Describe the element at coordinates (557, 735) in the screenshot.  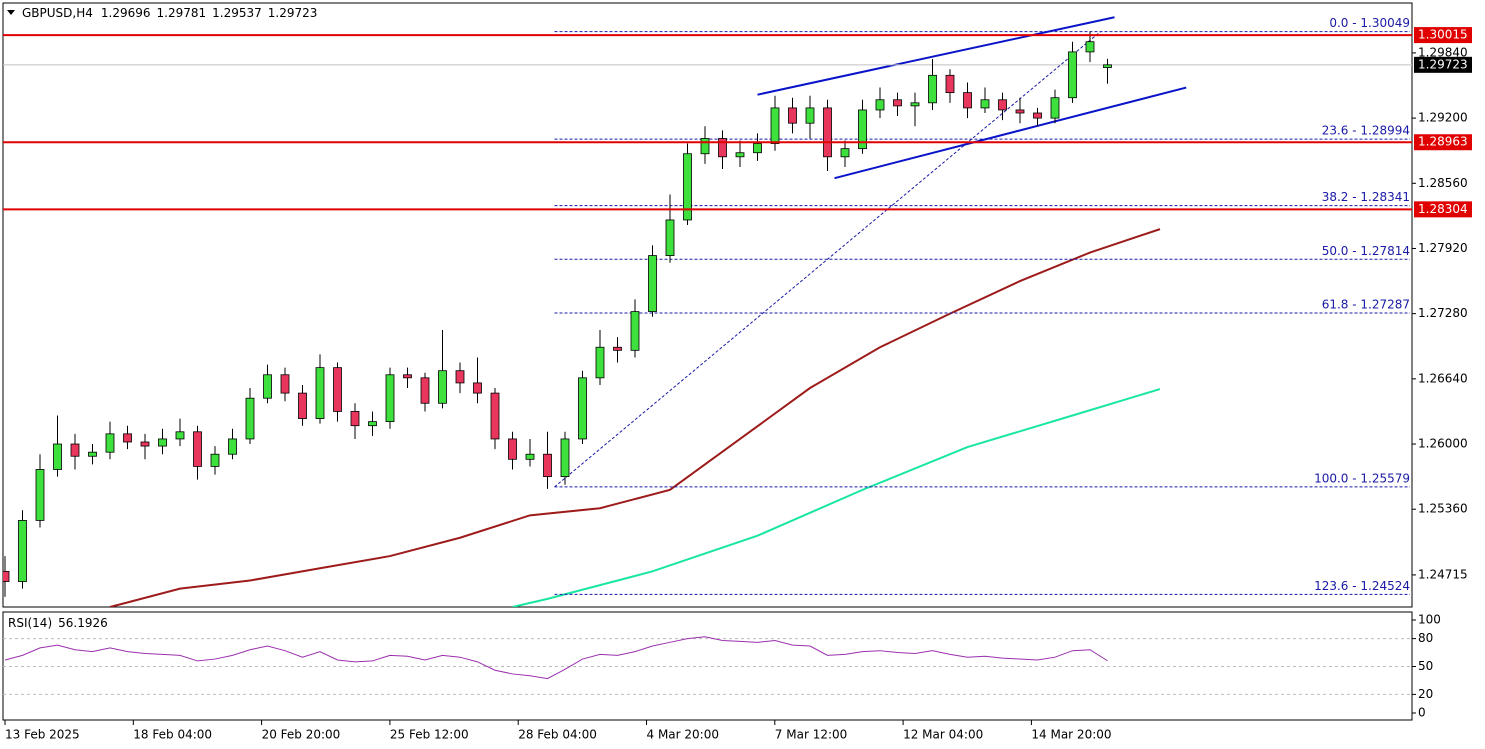
I see `x-tick-label: 28 Feb 04:00` at that location.